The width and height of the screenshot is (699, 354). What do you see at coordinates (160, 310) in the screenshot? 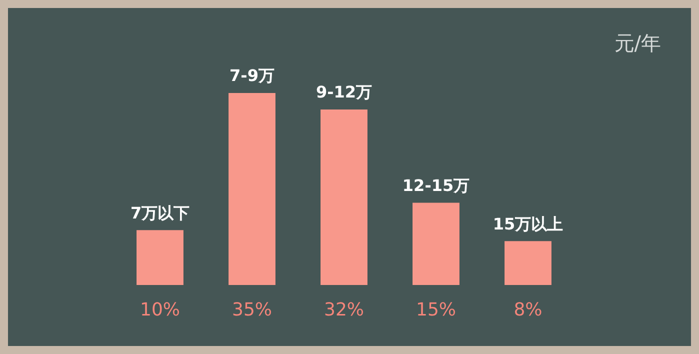
I see `data-label: 10%` at bounding box center [160, 310].